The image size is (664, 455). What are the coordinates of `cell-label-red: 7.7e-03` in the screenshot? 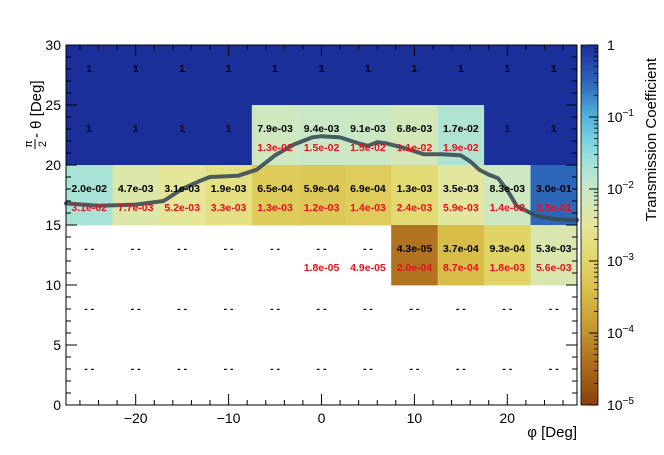 It's located at (136, 208).